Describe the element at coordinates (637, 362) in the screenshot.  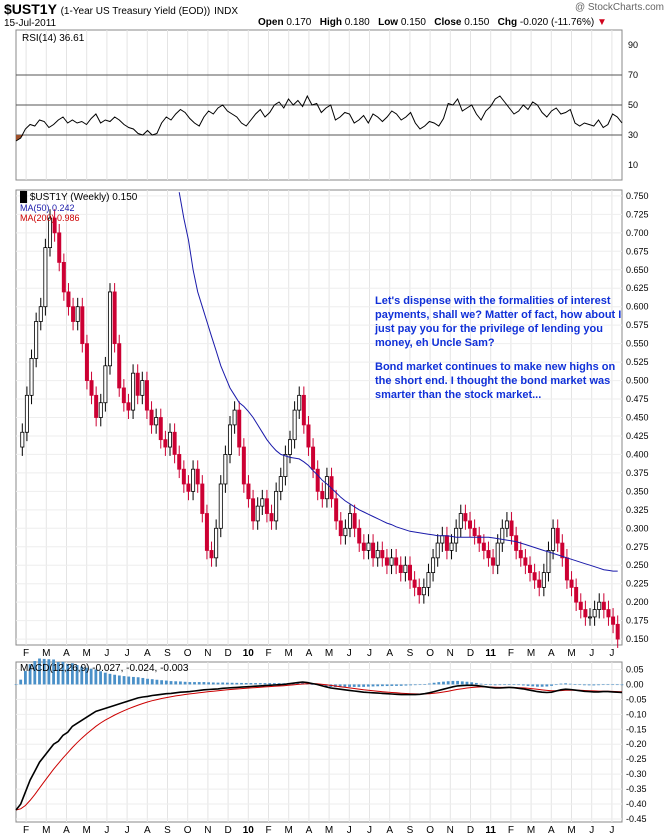
I see `price-tick-label: 0.525` at that location.